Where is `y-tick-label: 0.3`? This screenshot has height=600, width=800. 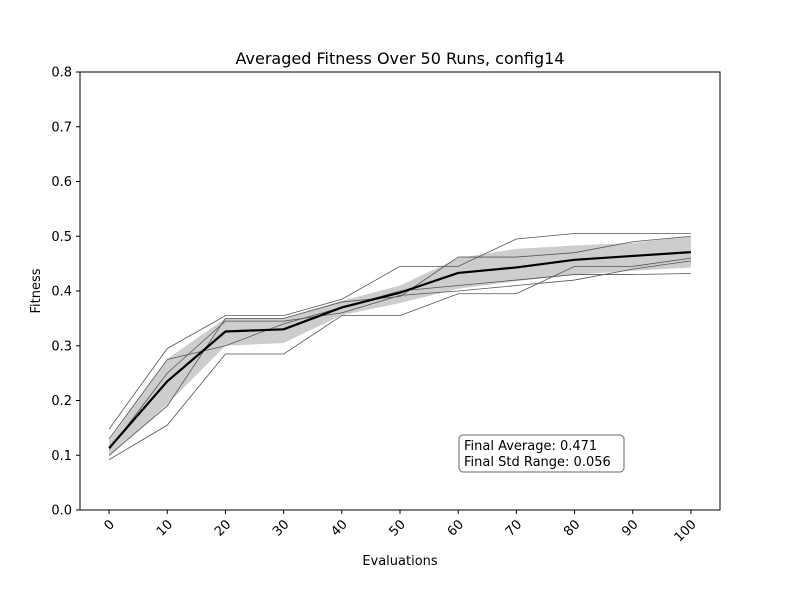 y-tick-label: 0.3 is located at coordinates (61, 346).